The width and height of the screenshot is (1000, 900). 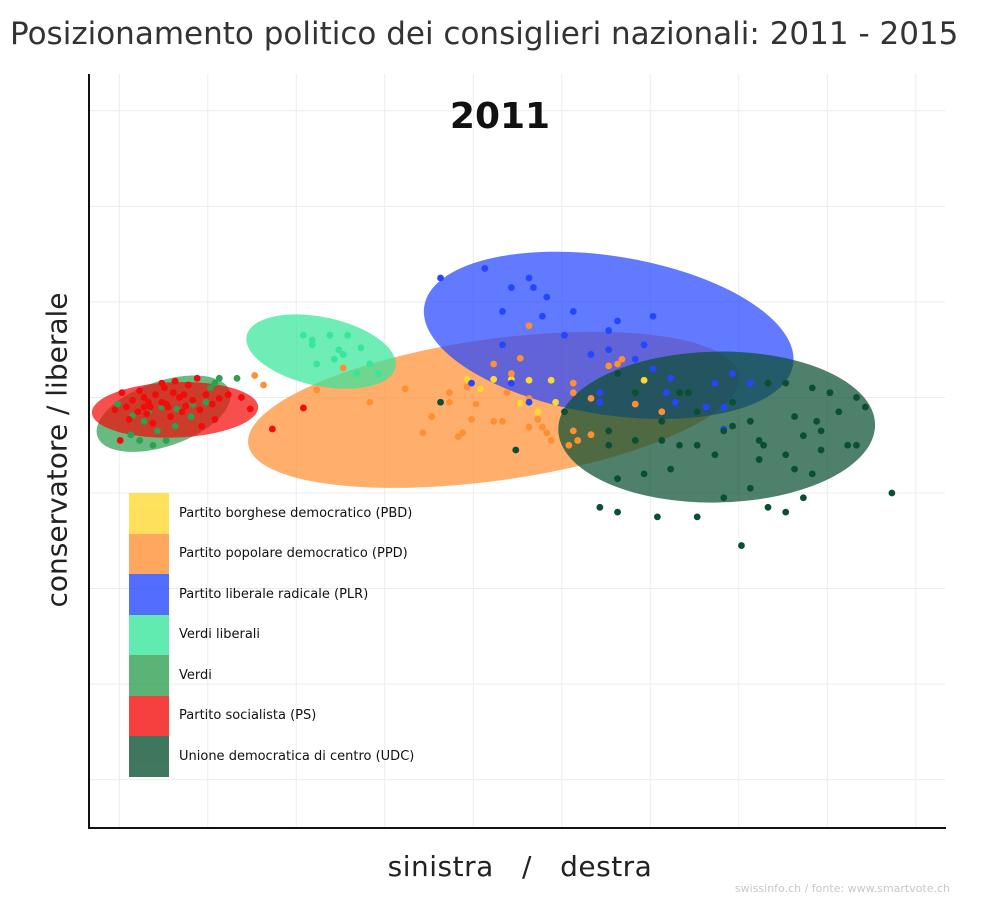 I want to click on legend-label: Partito borghese democratico (PBD), so click(x=296, y=513).